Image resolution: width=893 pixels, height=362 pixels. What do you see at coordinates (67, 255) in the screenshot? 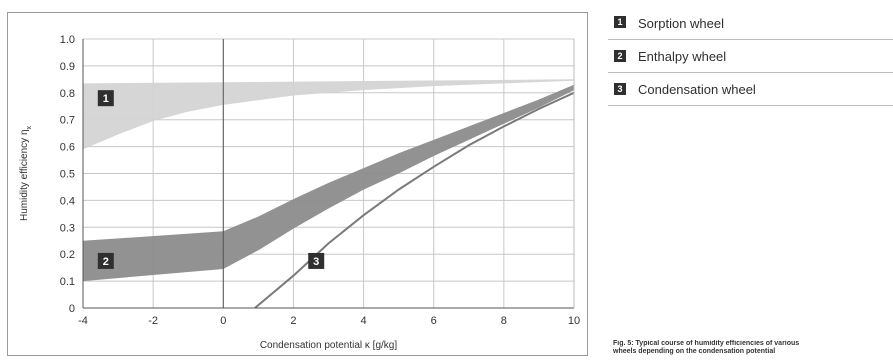
I see `y-tick-label: 0.2` at bounding box center [67, 255].